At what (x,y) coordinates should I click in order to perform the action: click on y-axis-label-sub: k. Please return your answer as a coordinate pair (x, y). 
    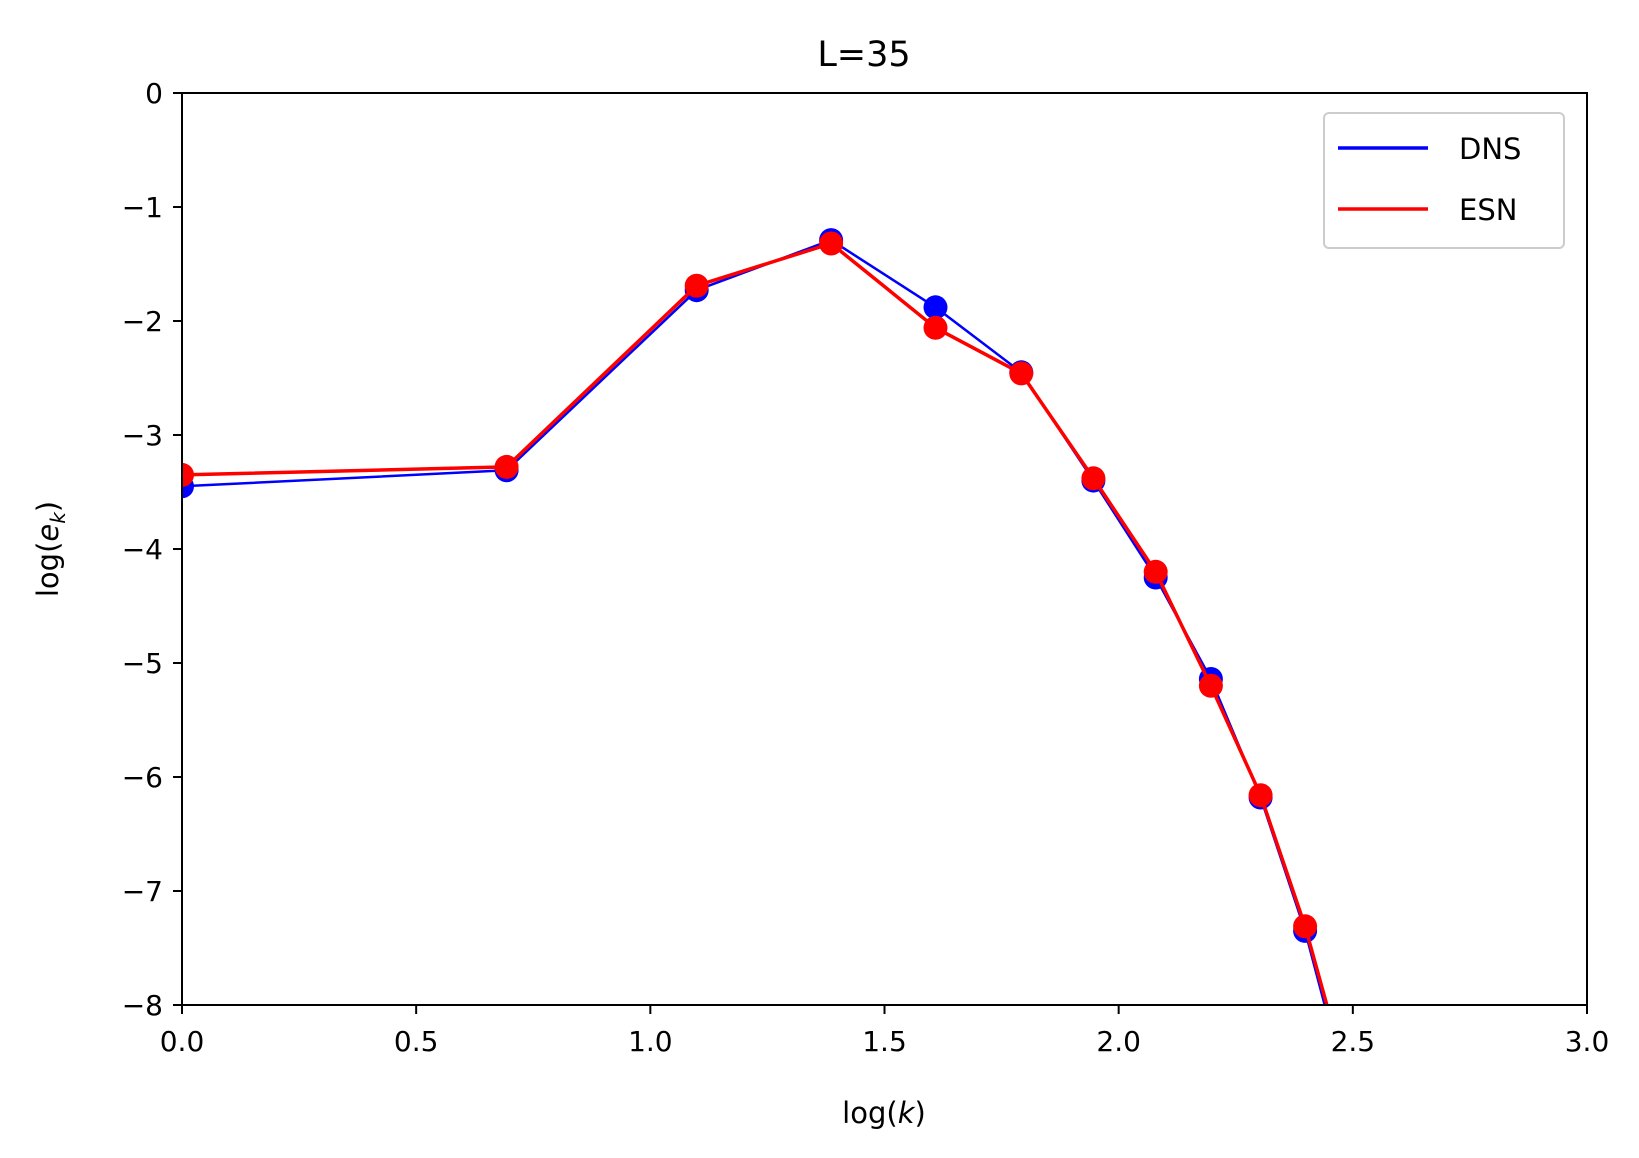
    Looking at the image, I should click on (58, 517).